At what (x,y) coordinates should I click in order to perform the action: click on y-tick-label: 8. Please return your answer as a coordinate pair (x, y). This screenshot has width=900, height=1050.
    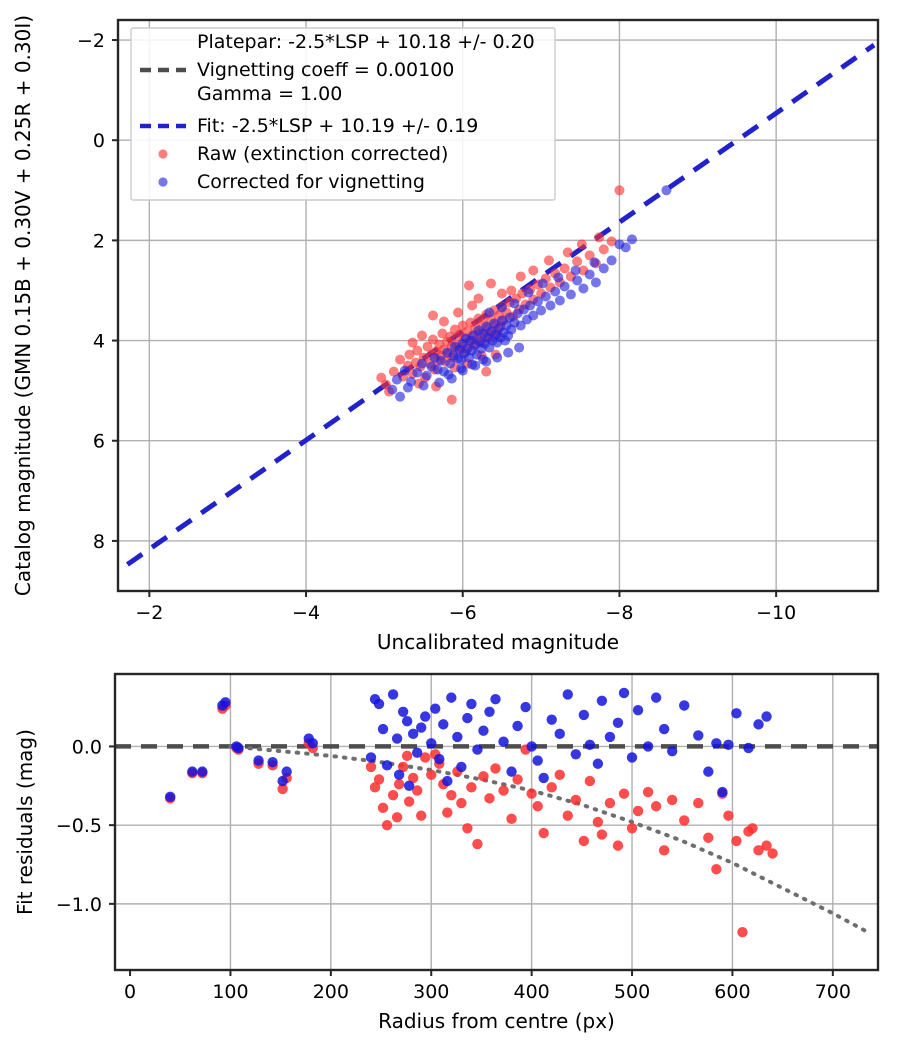
    Looking at the image, I should click on (99, 542).